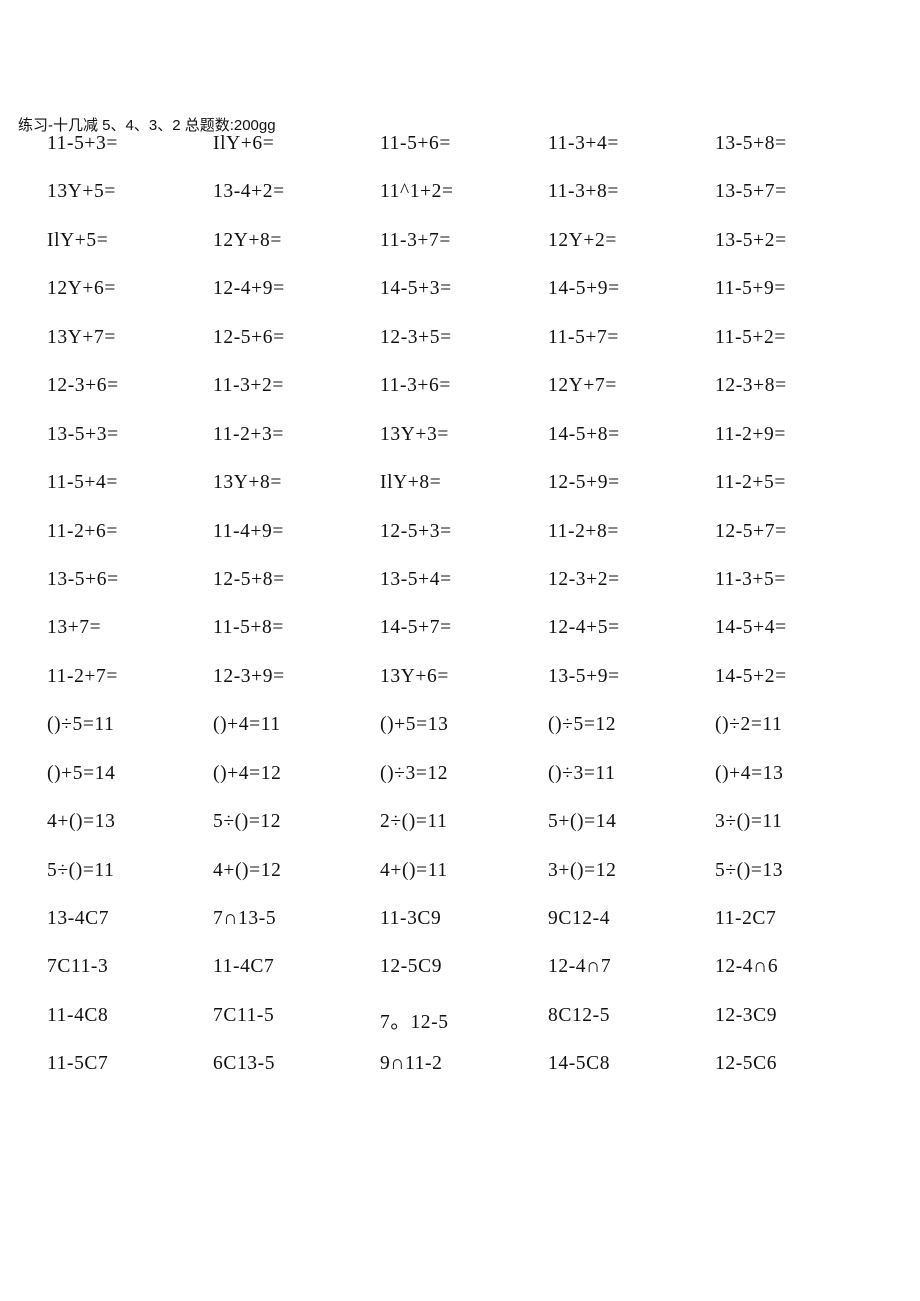 Image resolution: width=920 pixels, height=1301 pixels. Describe the element at coordinates (247, 240) in the screenshot. I see `exercise-item: 12Y+8=` at that location.